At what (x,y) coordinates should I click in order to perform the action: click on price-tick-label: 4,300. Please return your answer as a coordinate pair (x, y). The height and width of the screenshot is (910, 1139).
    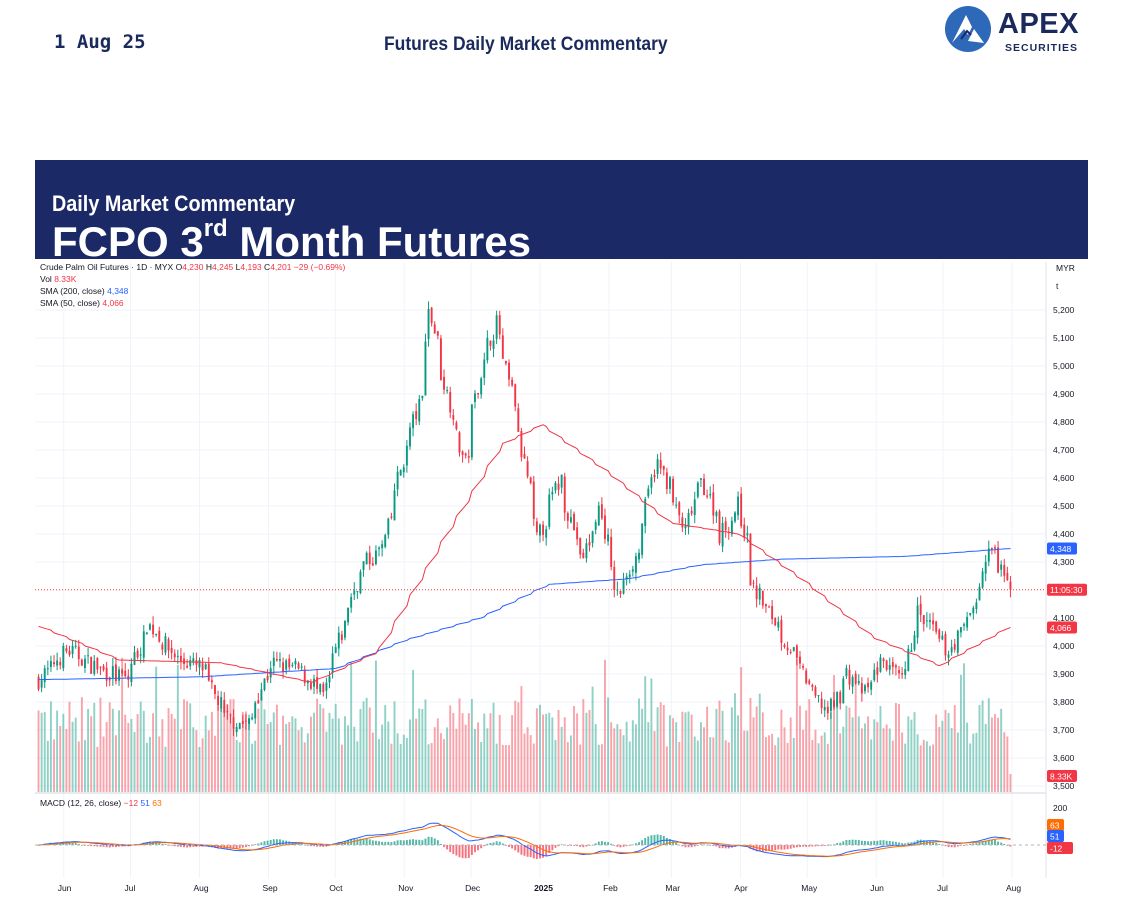
    Looking at the image, I should click on (1064, 562).